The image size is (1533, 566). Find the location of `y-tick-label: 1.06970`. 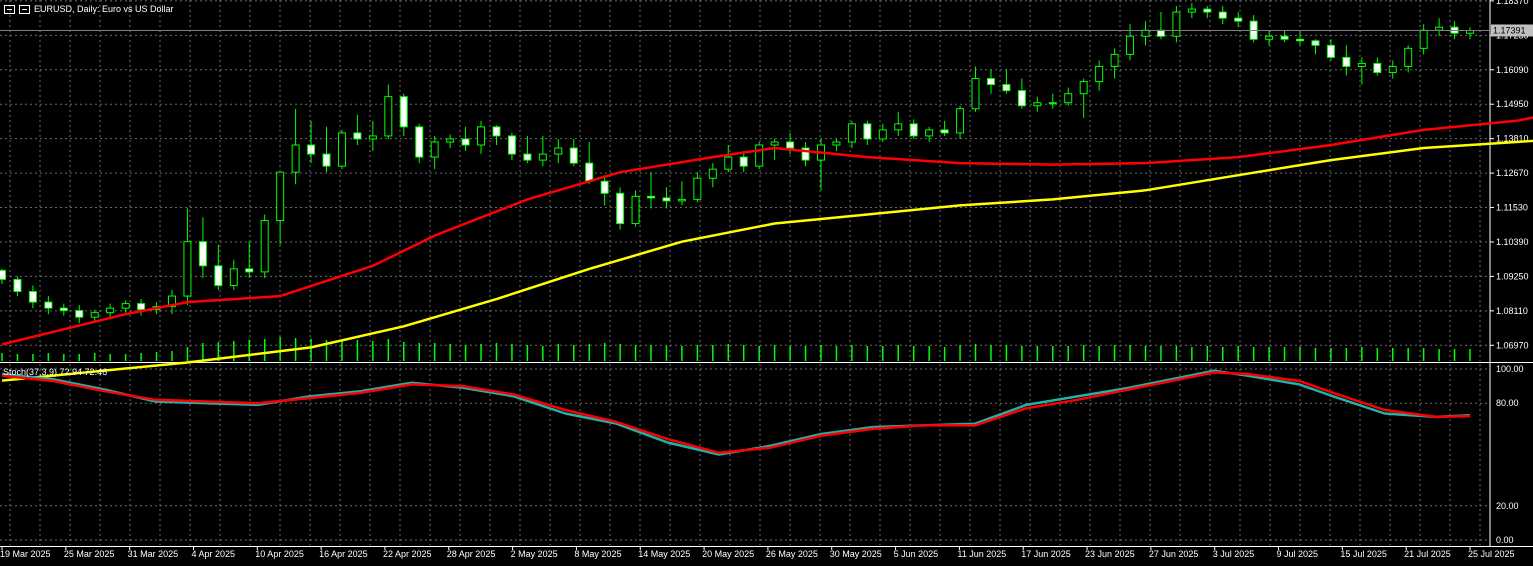

y-tick-label: 1.06970 is located at coordinates (1512, 345).